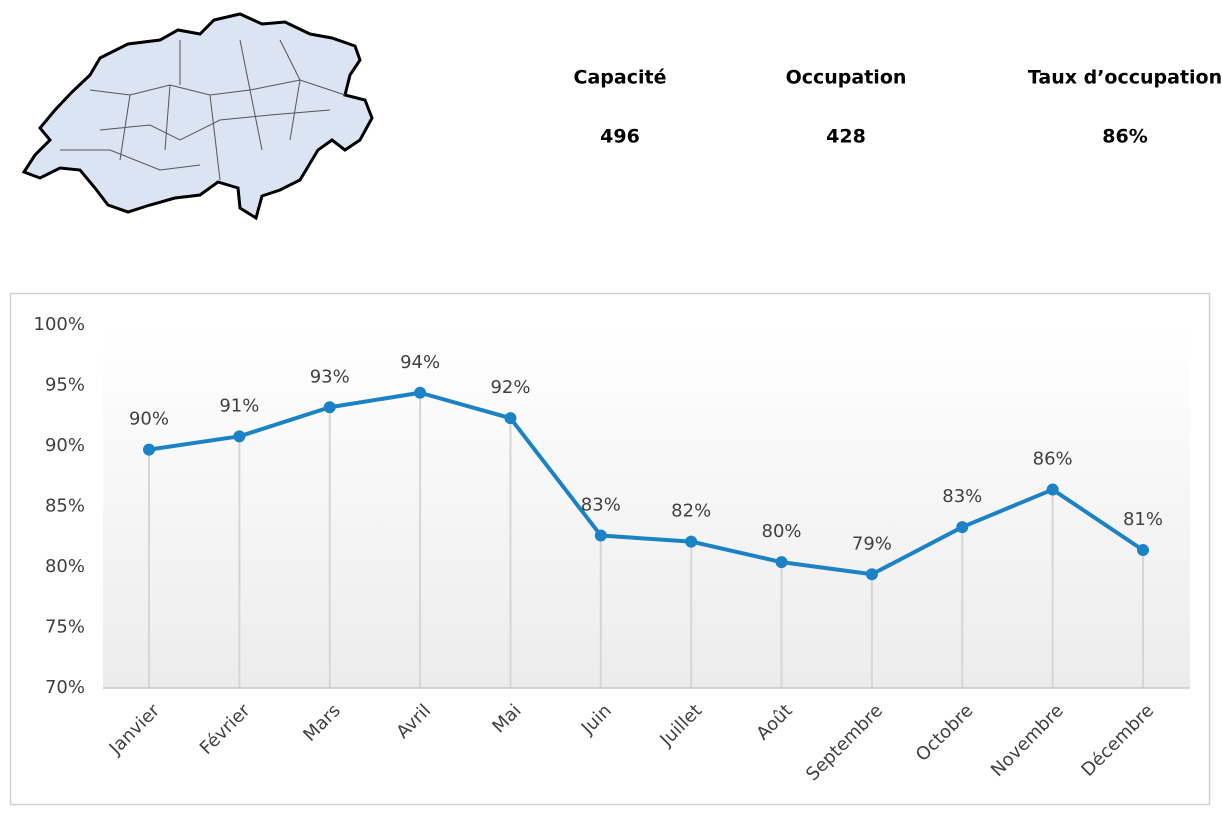 The width and height of the screenshot is (1222, 816). What do you see at coordinates (65, 506) in the screenshot?
I see `y-tick-label: 85%` at bounding box center [65, 506].